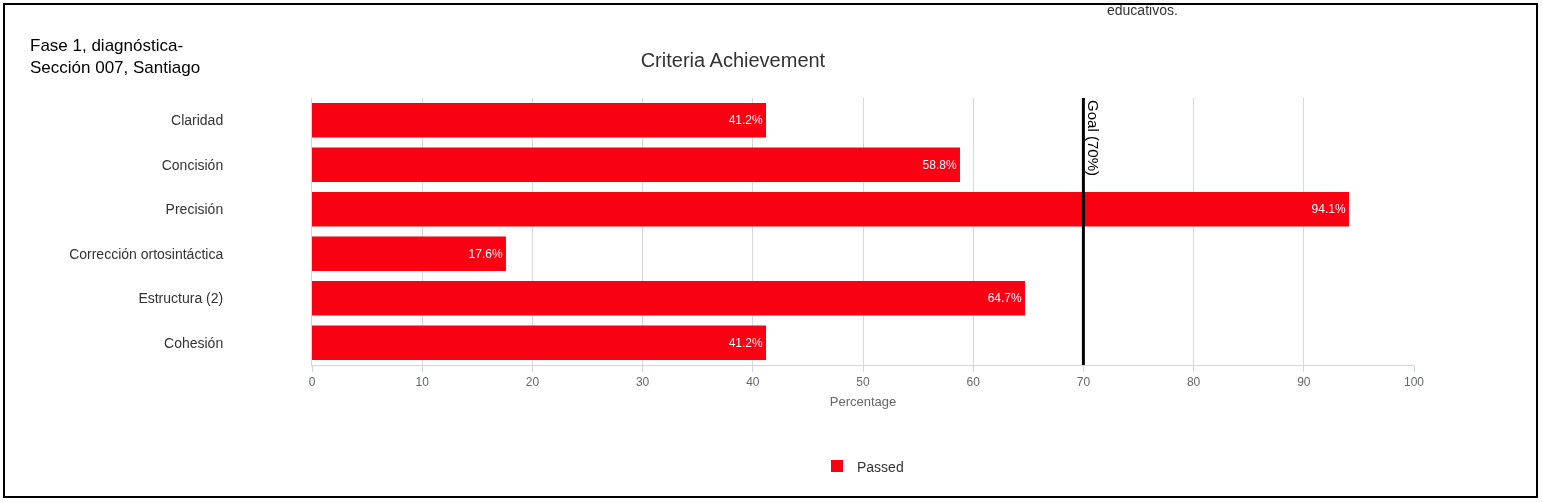 The width and height of the screenshot is (1543, 503). Describe the element at coordinates (197, 120) in the screenshot. I see `y-tick-label: Claridad` at that location.